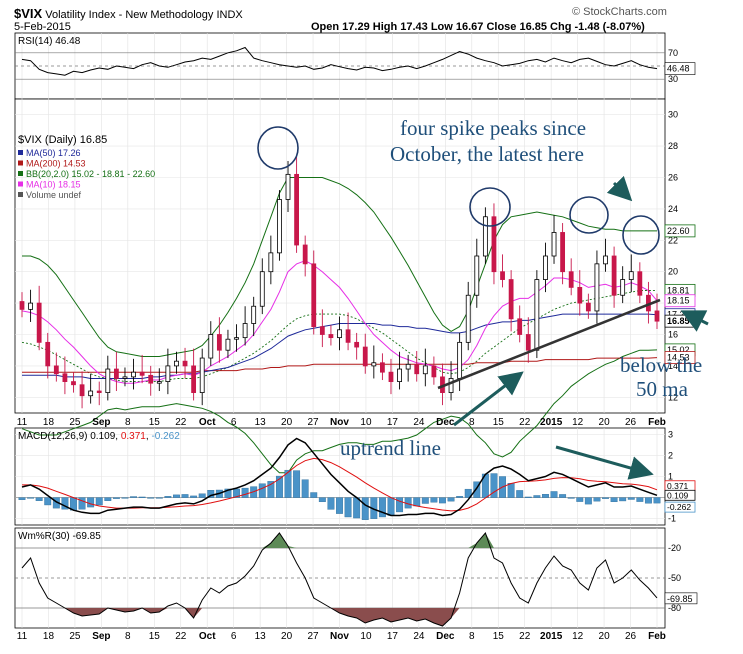 This screenshot has width=743, height=654. Describe the element at coordinates (133, 436) in the screenshot. I see `macd-label-signal-value: 0.371` at that location.